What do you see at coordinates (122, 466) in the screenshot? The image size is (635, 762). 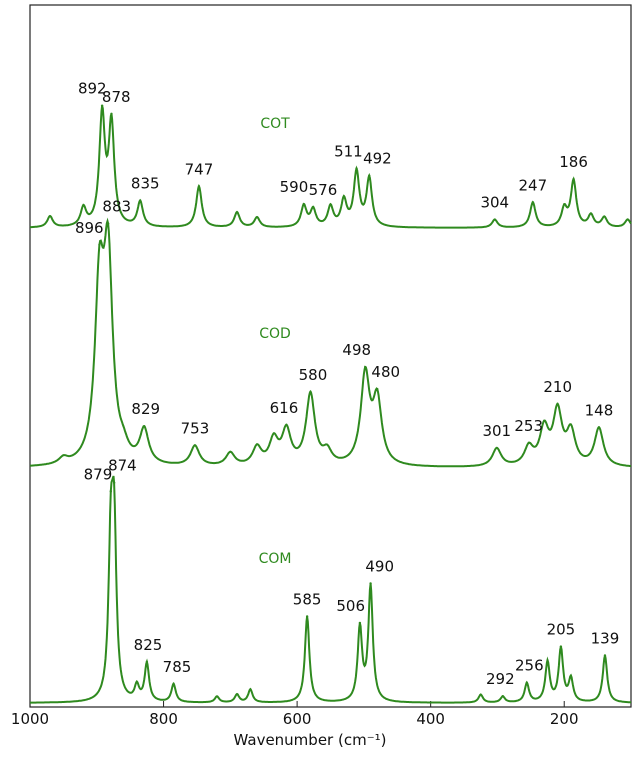 I see `peak-label: 874` at bounding box center [122, 466].